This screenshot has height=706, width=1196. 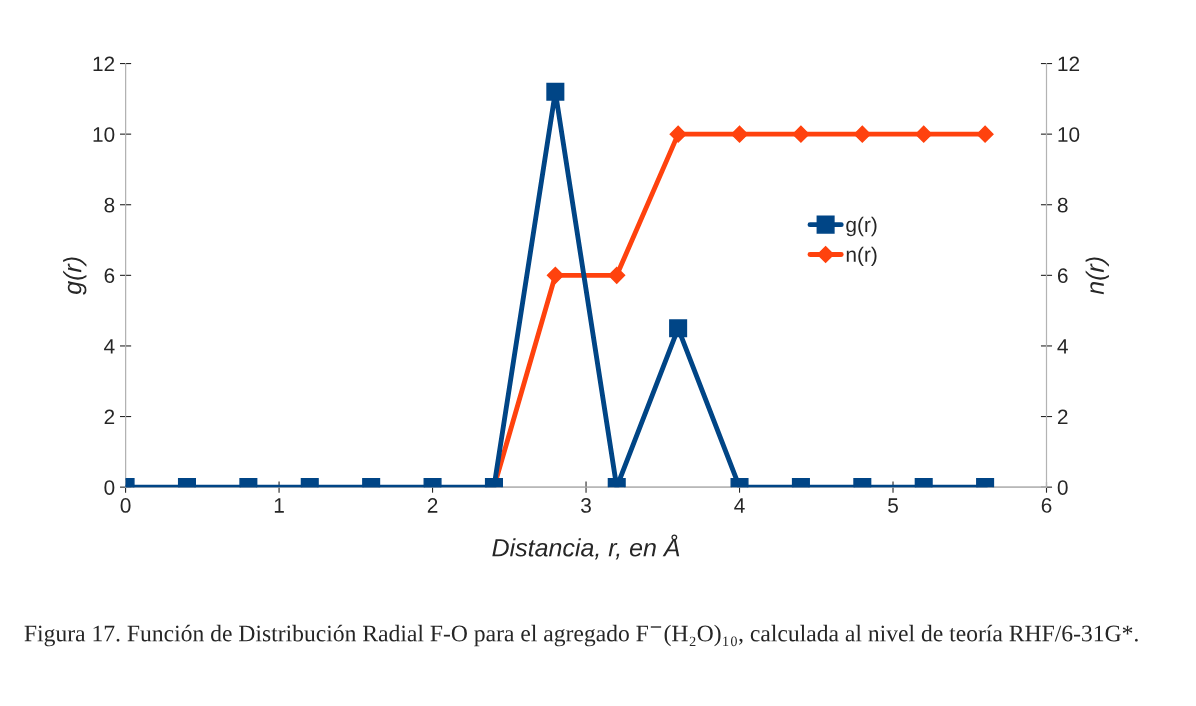 What do you see at coordinates (1097, 276) in the screenshot?
I see `y2-axis-title: n(r)` at bounding box center [1097, 276].